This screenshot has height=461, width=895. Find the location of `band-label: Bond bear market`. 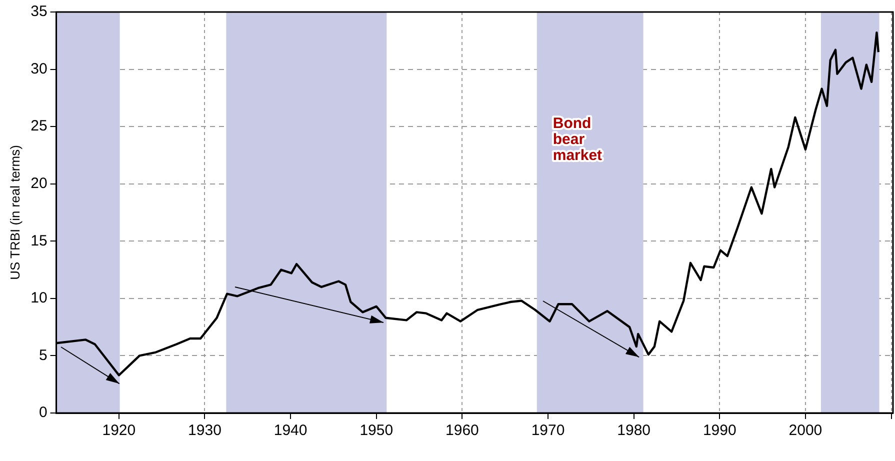

band-label: Bond bear market is located at coordinates (577, 139).